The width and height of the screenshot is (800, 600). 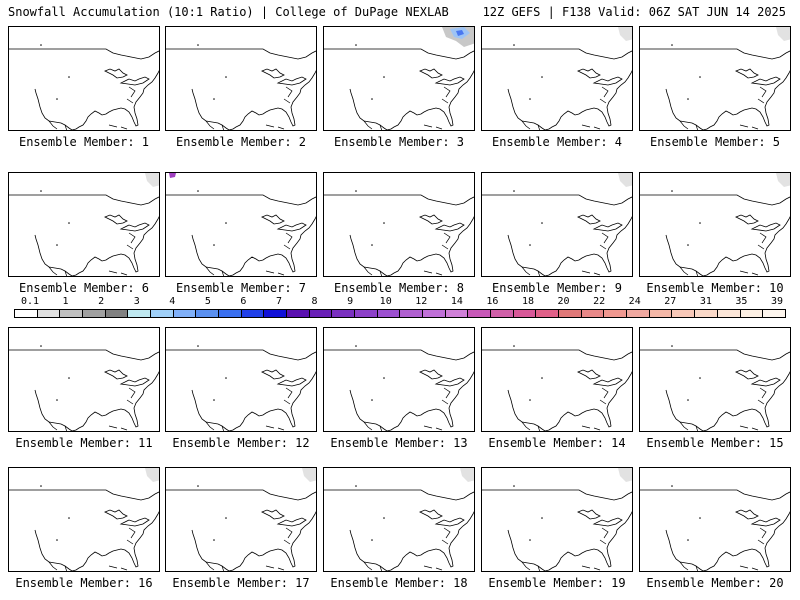 I want to click on ensemble-member-label: Ensemble Member: 15, so click(x=715, y=443).